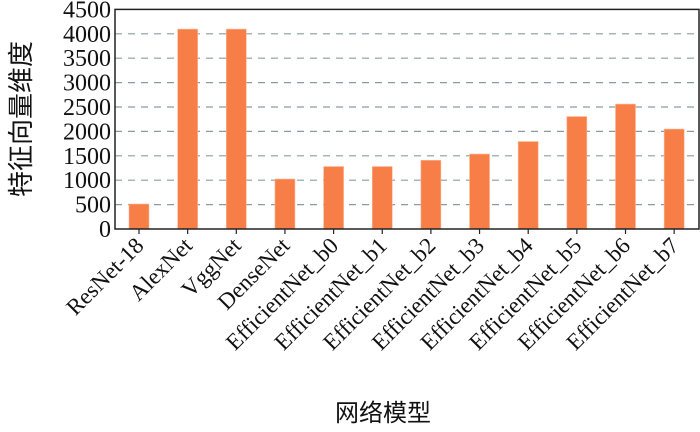 The height and width of the screenshot is (432, 700). Describe the element at coordinates (674, 179) in the screenshot. I see `bar-EfficientNet_b7` at that location.